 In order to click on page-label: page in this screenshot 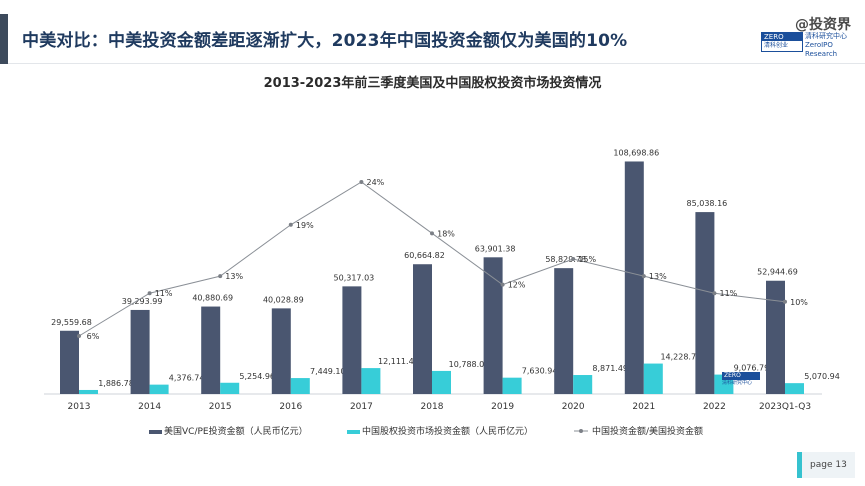, I will do `click(821, 465)`.